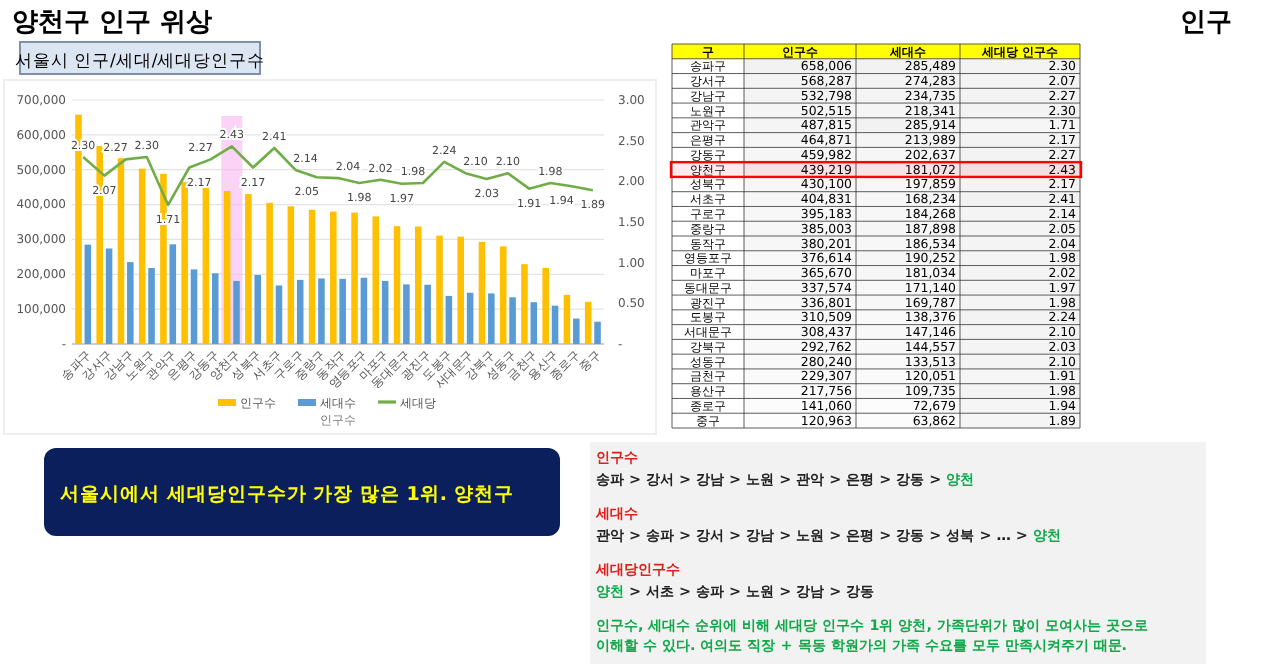 This screenshot has width=1280, height=666. What do you see at coordinates (1206, 23) in the screenshot?
I see `text: 인구` at bounding box center [1206, 23].